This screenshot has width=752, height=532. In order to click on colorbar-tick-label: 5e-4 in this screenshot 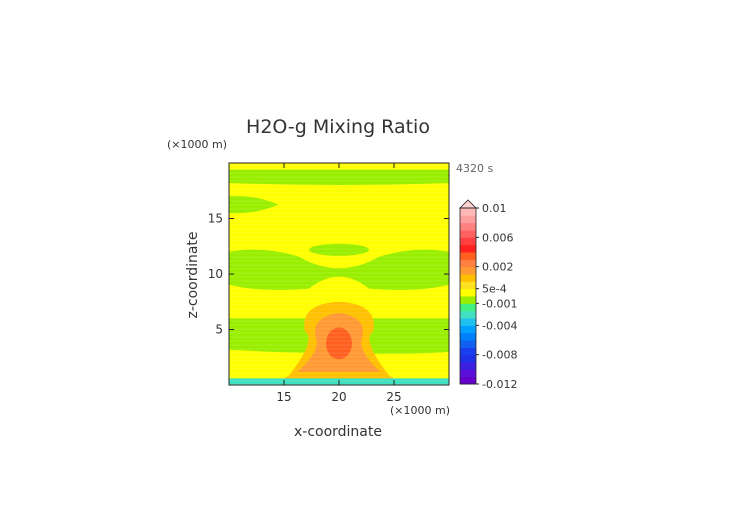, I will do `click(494, 289)`.